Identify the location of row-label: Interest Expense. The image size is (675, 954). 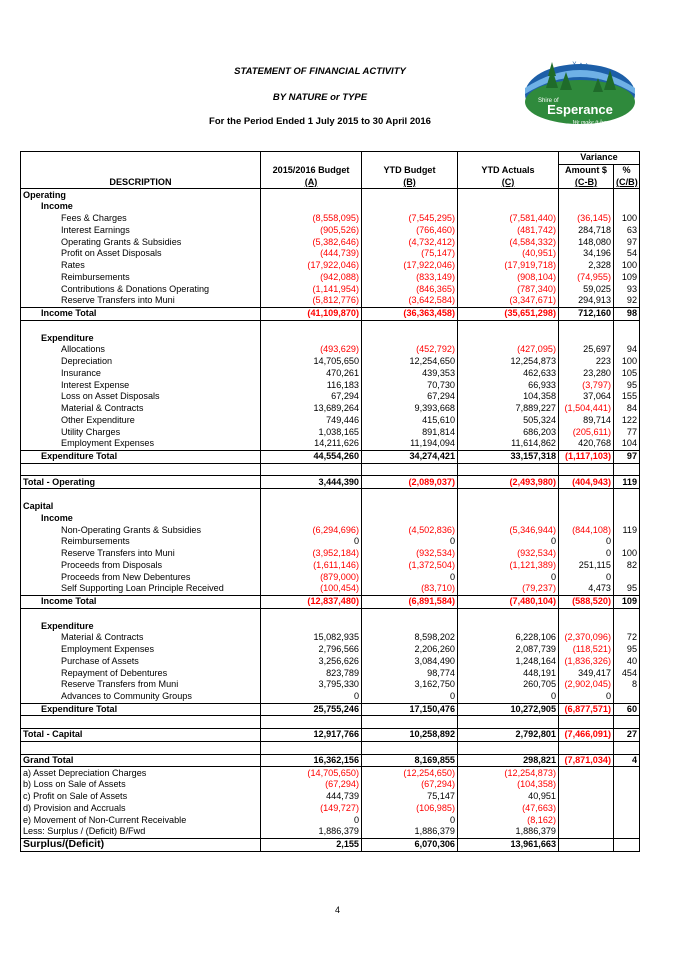
(95, 384).